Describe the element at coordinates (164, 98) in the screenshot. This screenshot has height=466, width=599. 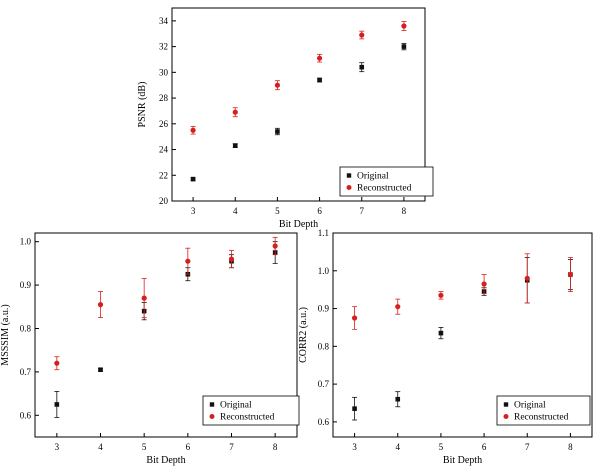
I see `y-tick-label: 28` at that location.